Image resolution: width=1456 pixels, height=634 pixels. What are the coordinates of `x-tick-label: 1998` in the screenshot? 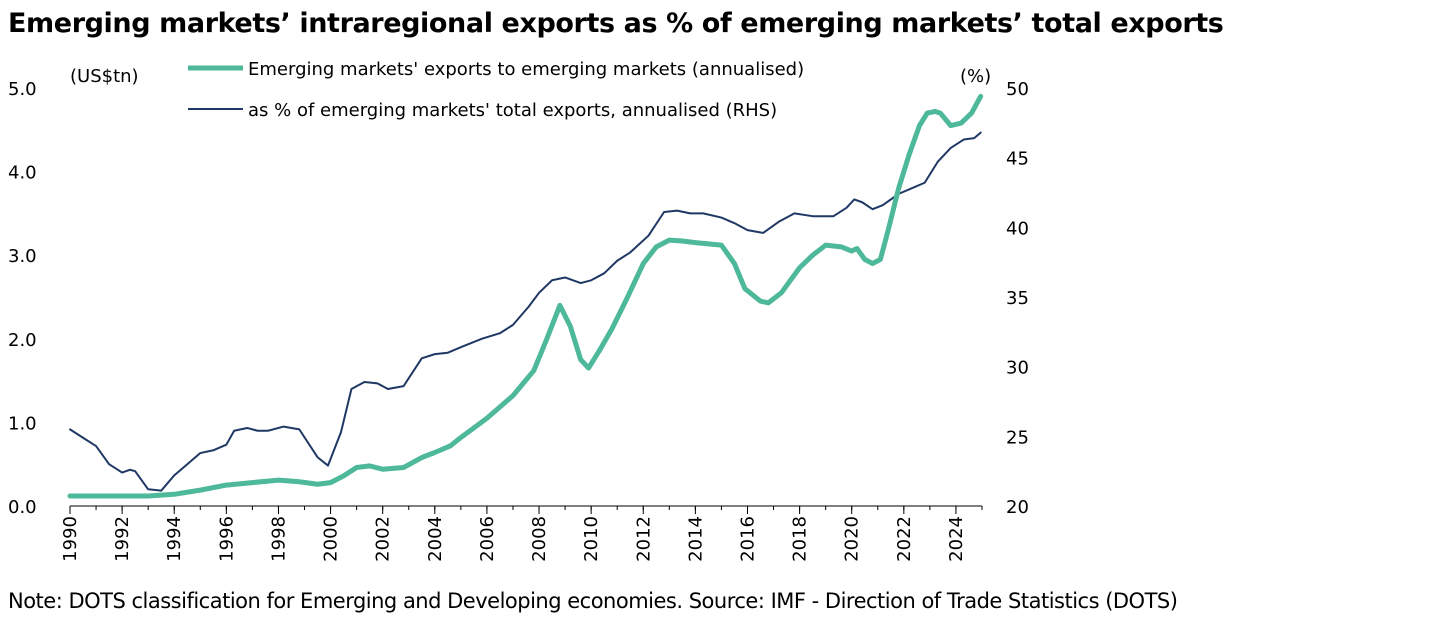 It's located at (278, 539).